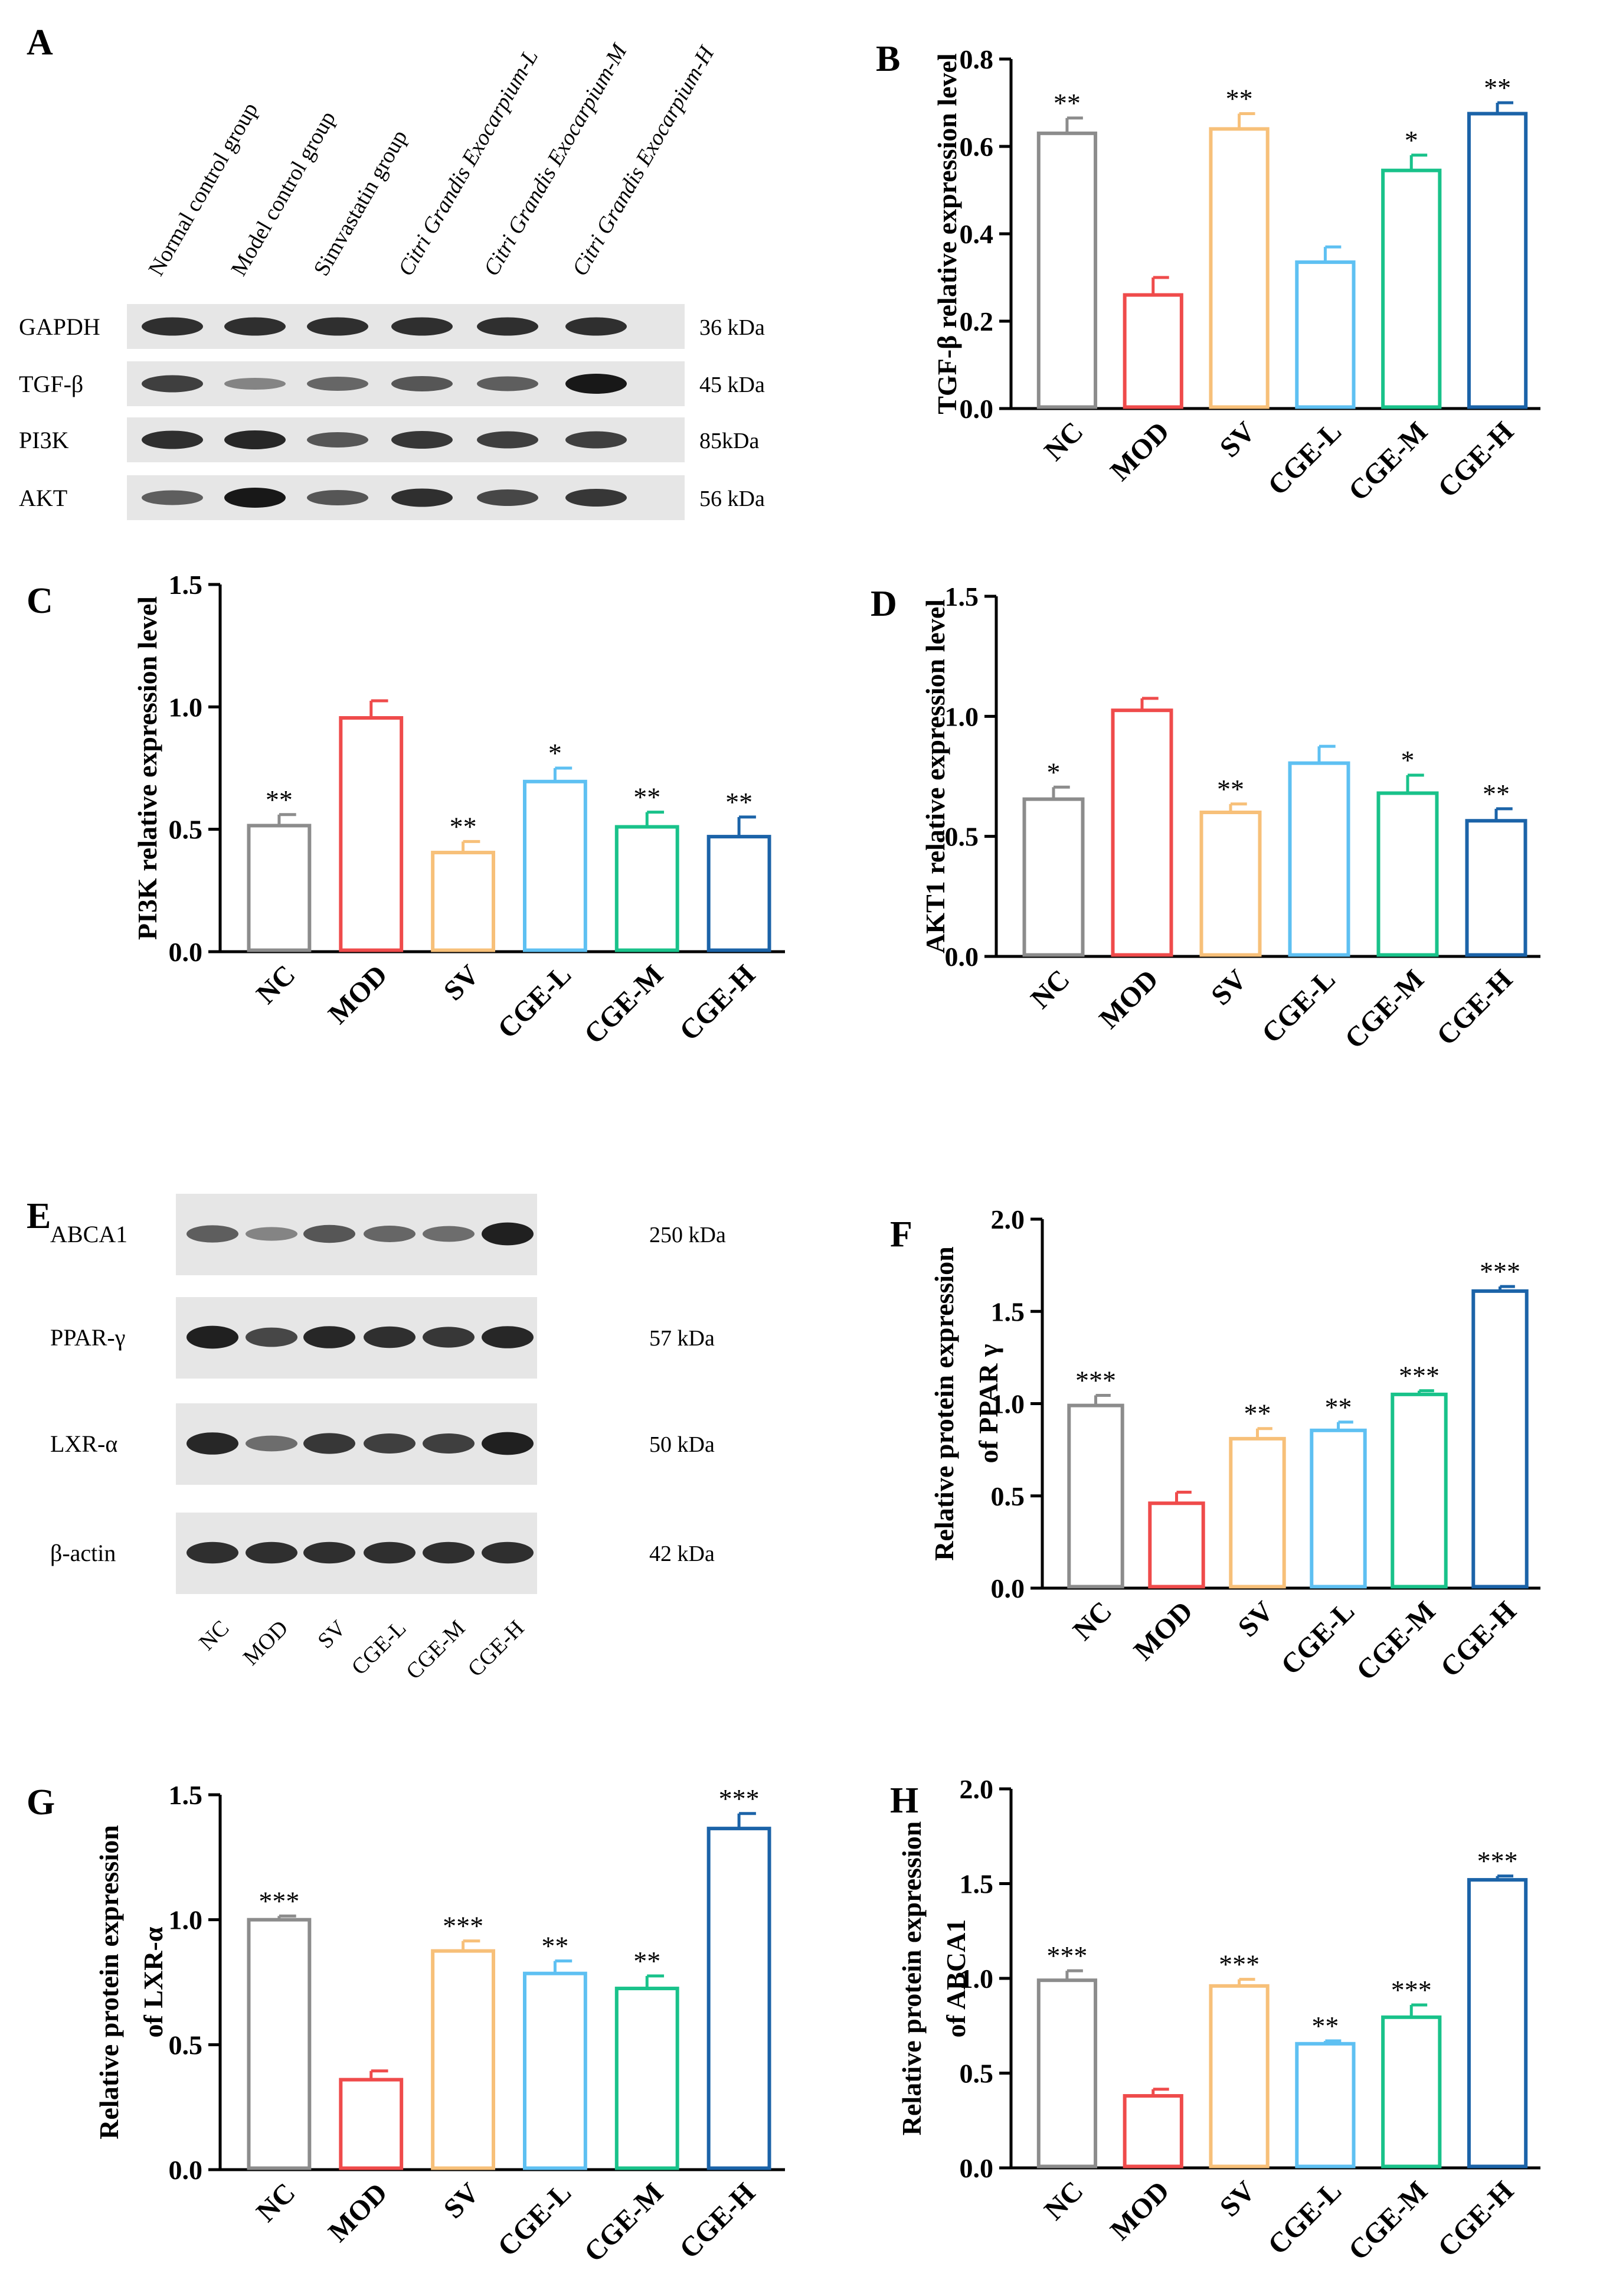  I want to click on blot-row-label: LXR-α, so click(83, 1443).